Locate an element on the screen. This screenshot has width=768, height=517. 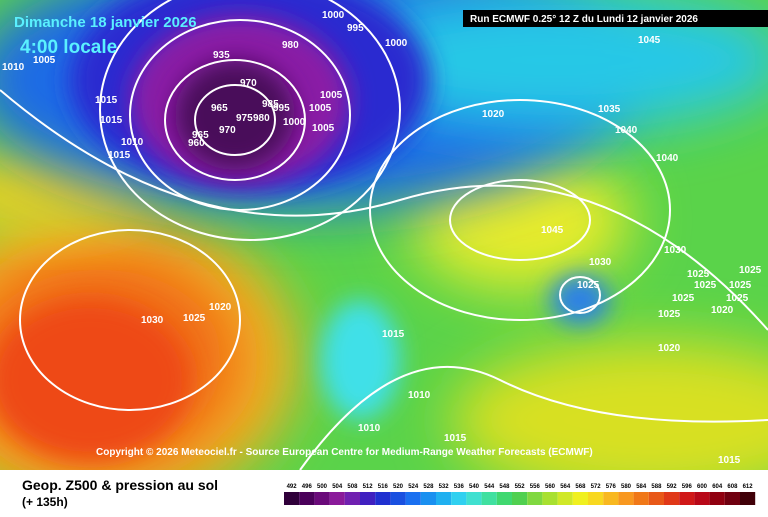
scale-label: 508 is located at coordinates (352, 487).